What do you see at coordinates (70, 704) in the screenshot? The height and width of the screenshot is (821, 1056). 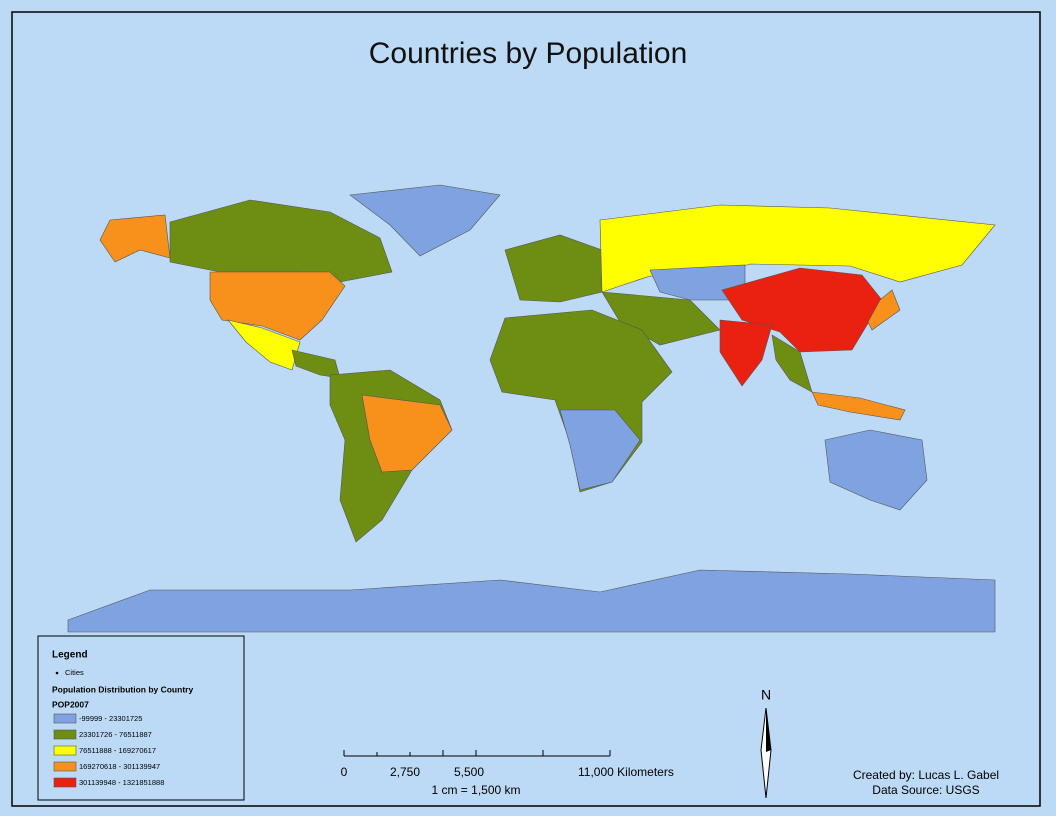 I see `legend-field: POP2007` at bounding box center [70, 704].